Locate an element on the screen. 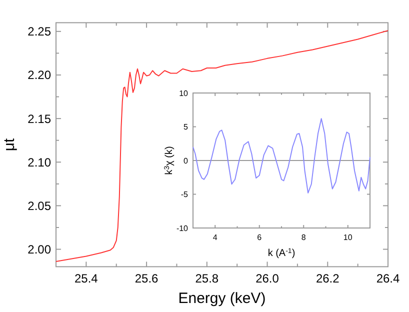 Image resolution: width=409 pixels, height=312 pixels. x-tick-label: 26.0 is located at coordinates (268, 279).